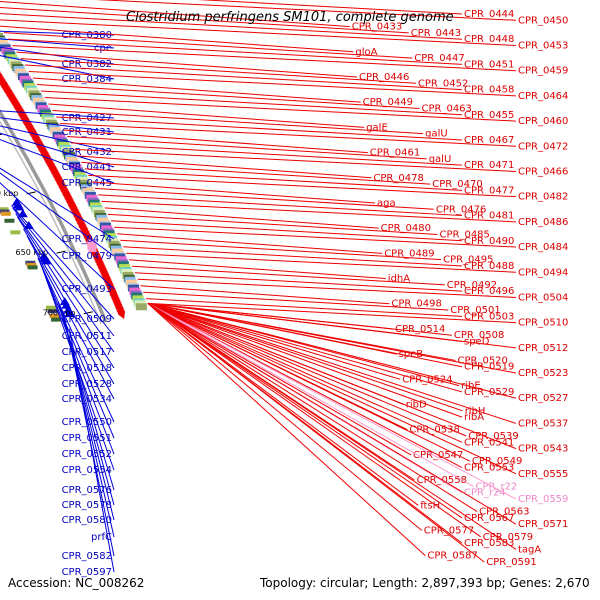 This screenshot has width=600, height=600. Describe the element at coordinates (87, 438) in the screenshot. I see `plus-gene-label: CPR_0551` at that location.